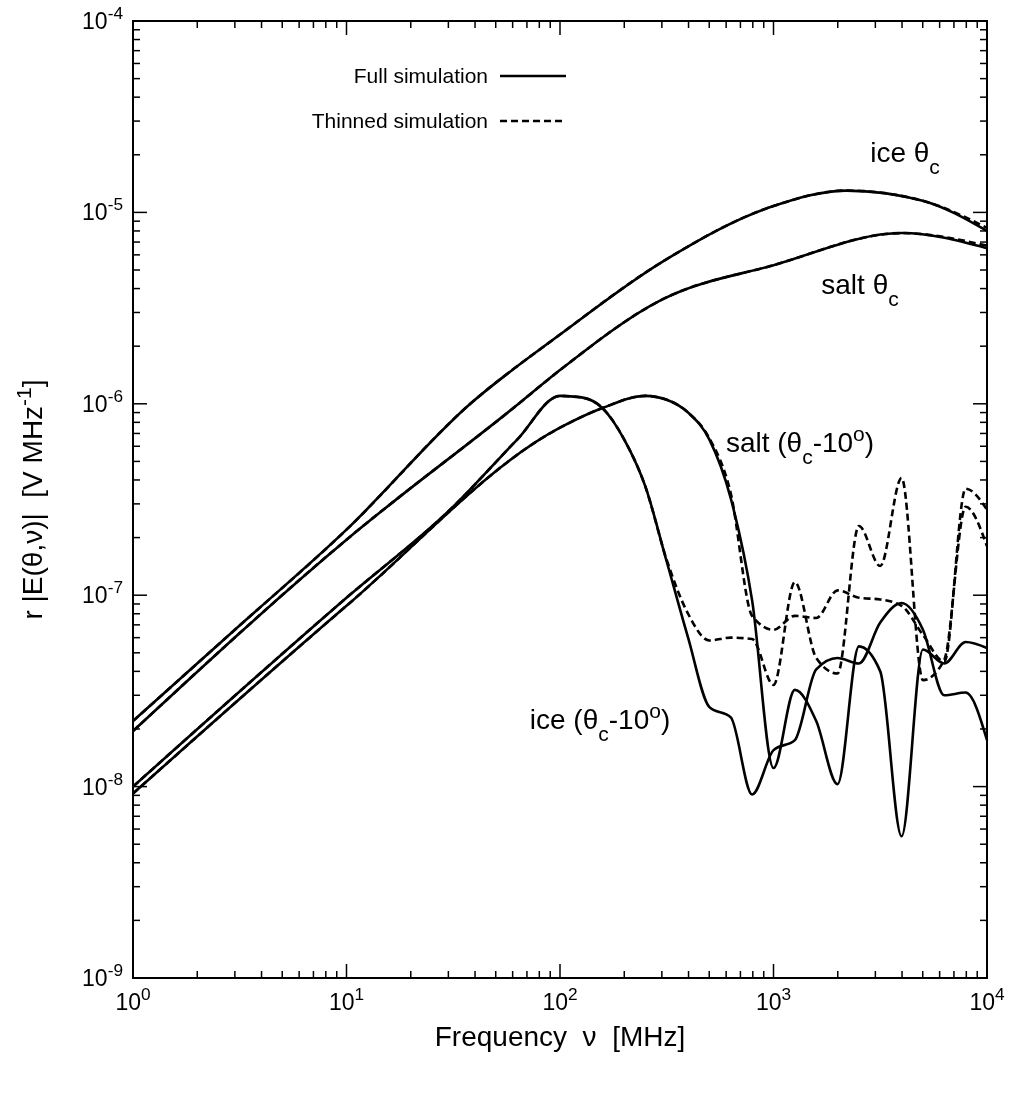 This screenshot has height=1099, width=1010. I want to click on legend-label: Full simulation, so click(420, 75).